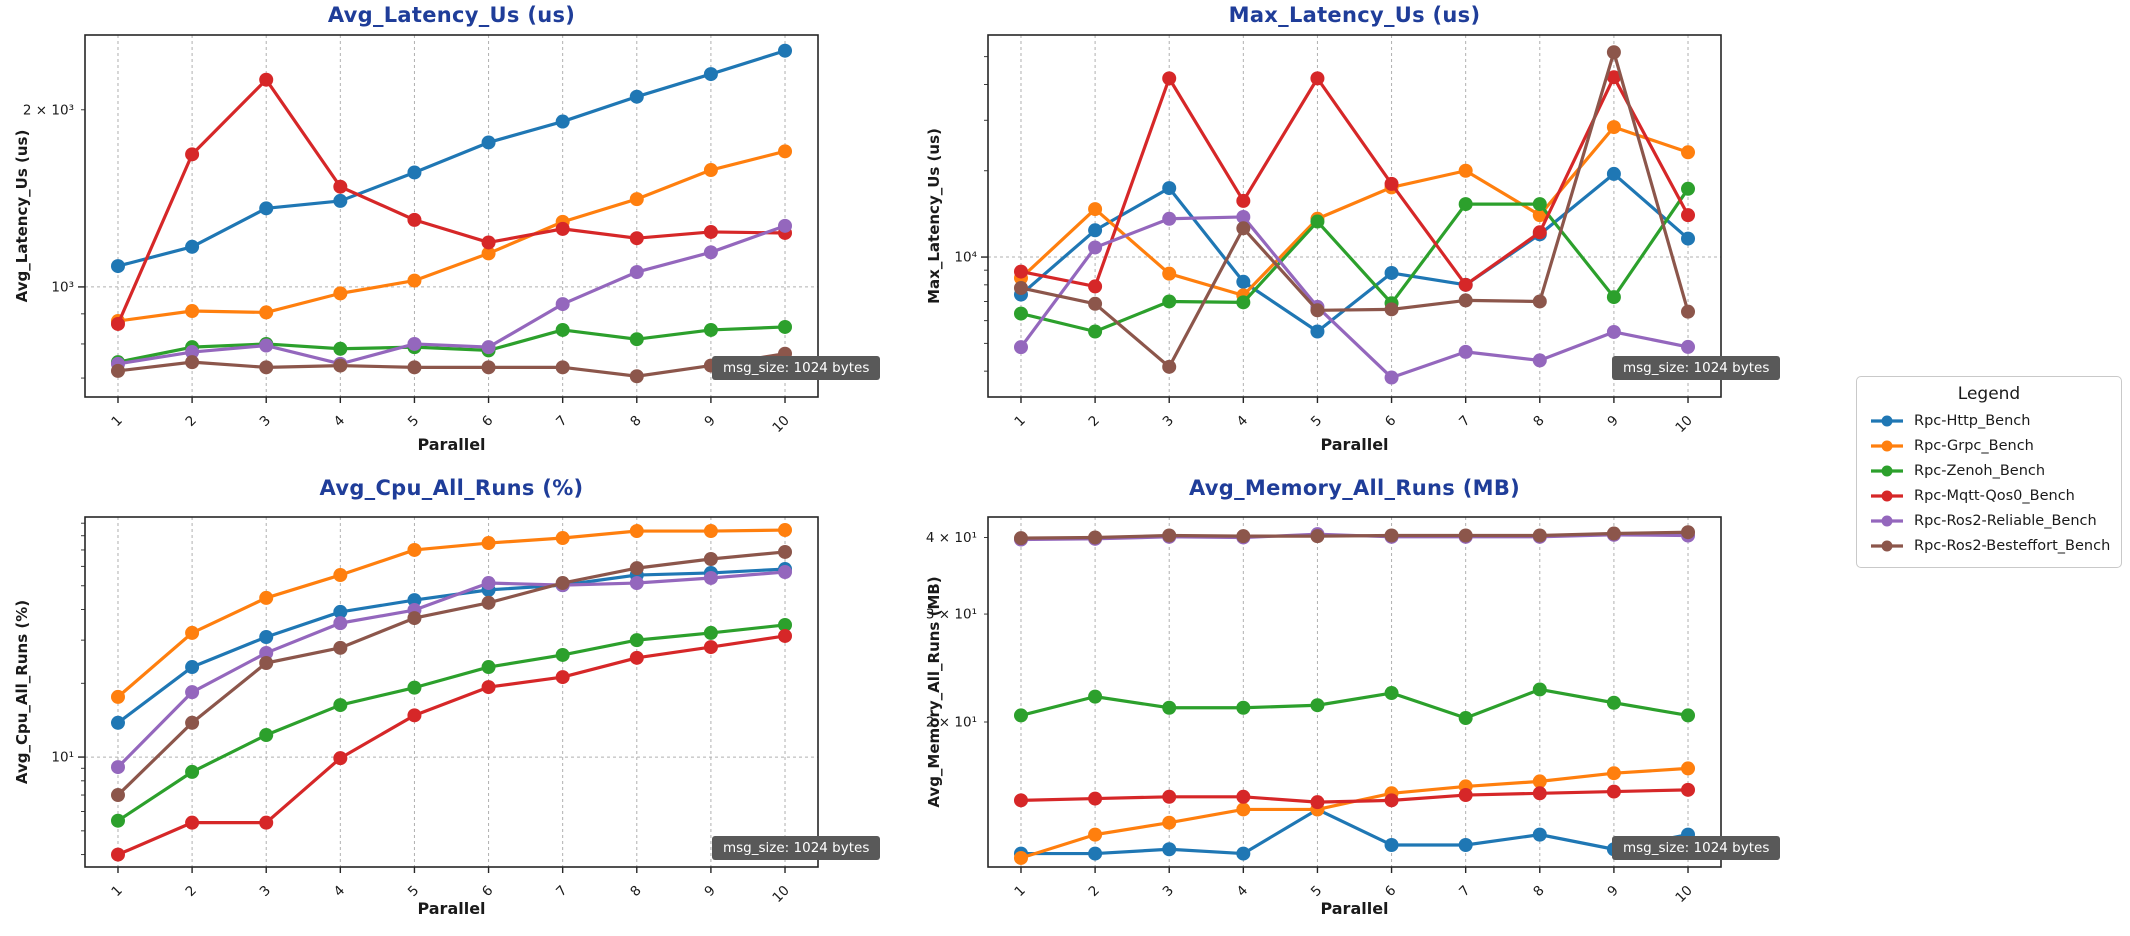 This screenshot has height=936, width=2130. What do you see at coordinates (2005, 520) in the screenshot?
I see `legend-item-label: Rpc-Ros2-Reliable_Bench` at bounding box center [2005, 520].